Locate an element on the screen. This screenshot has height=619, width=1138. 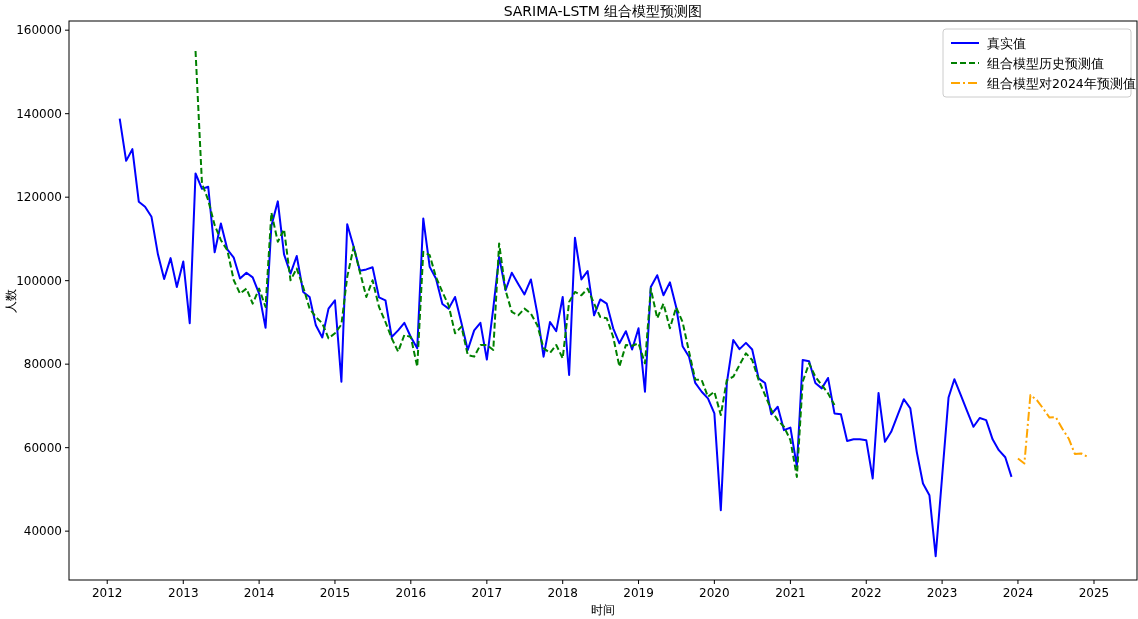
x-tick-label: 2016 is located at coordinates (411, 593).